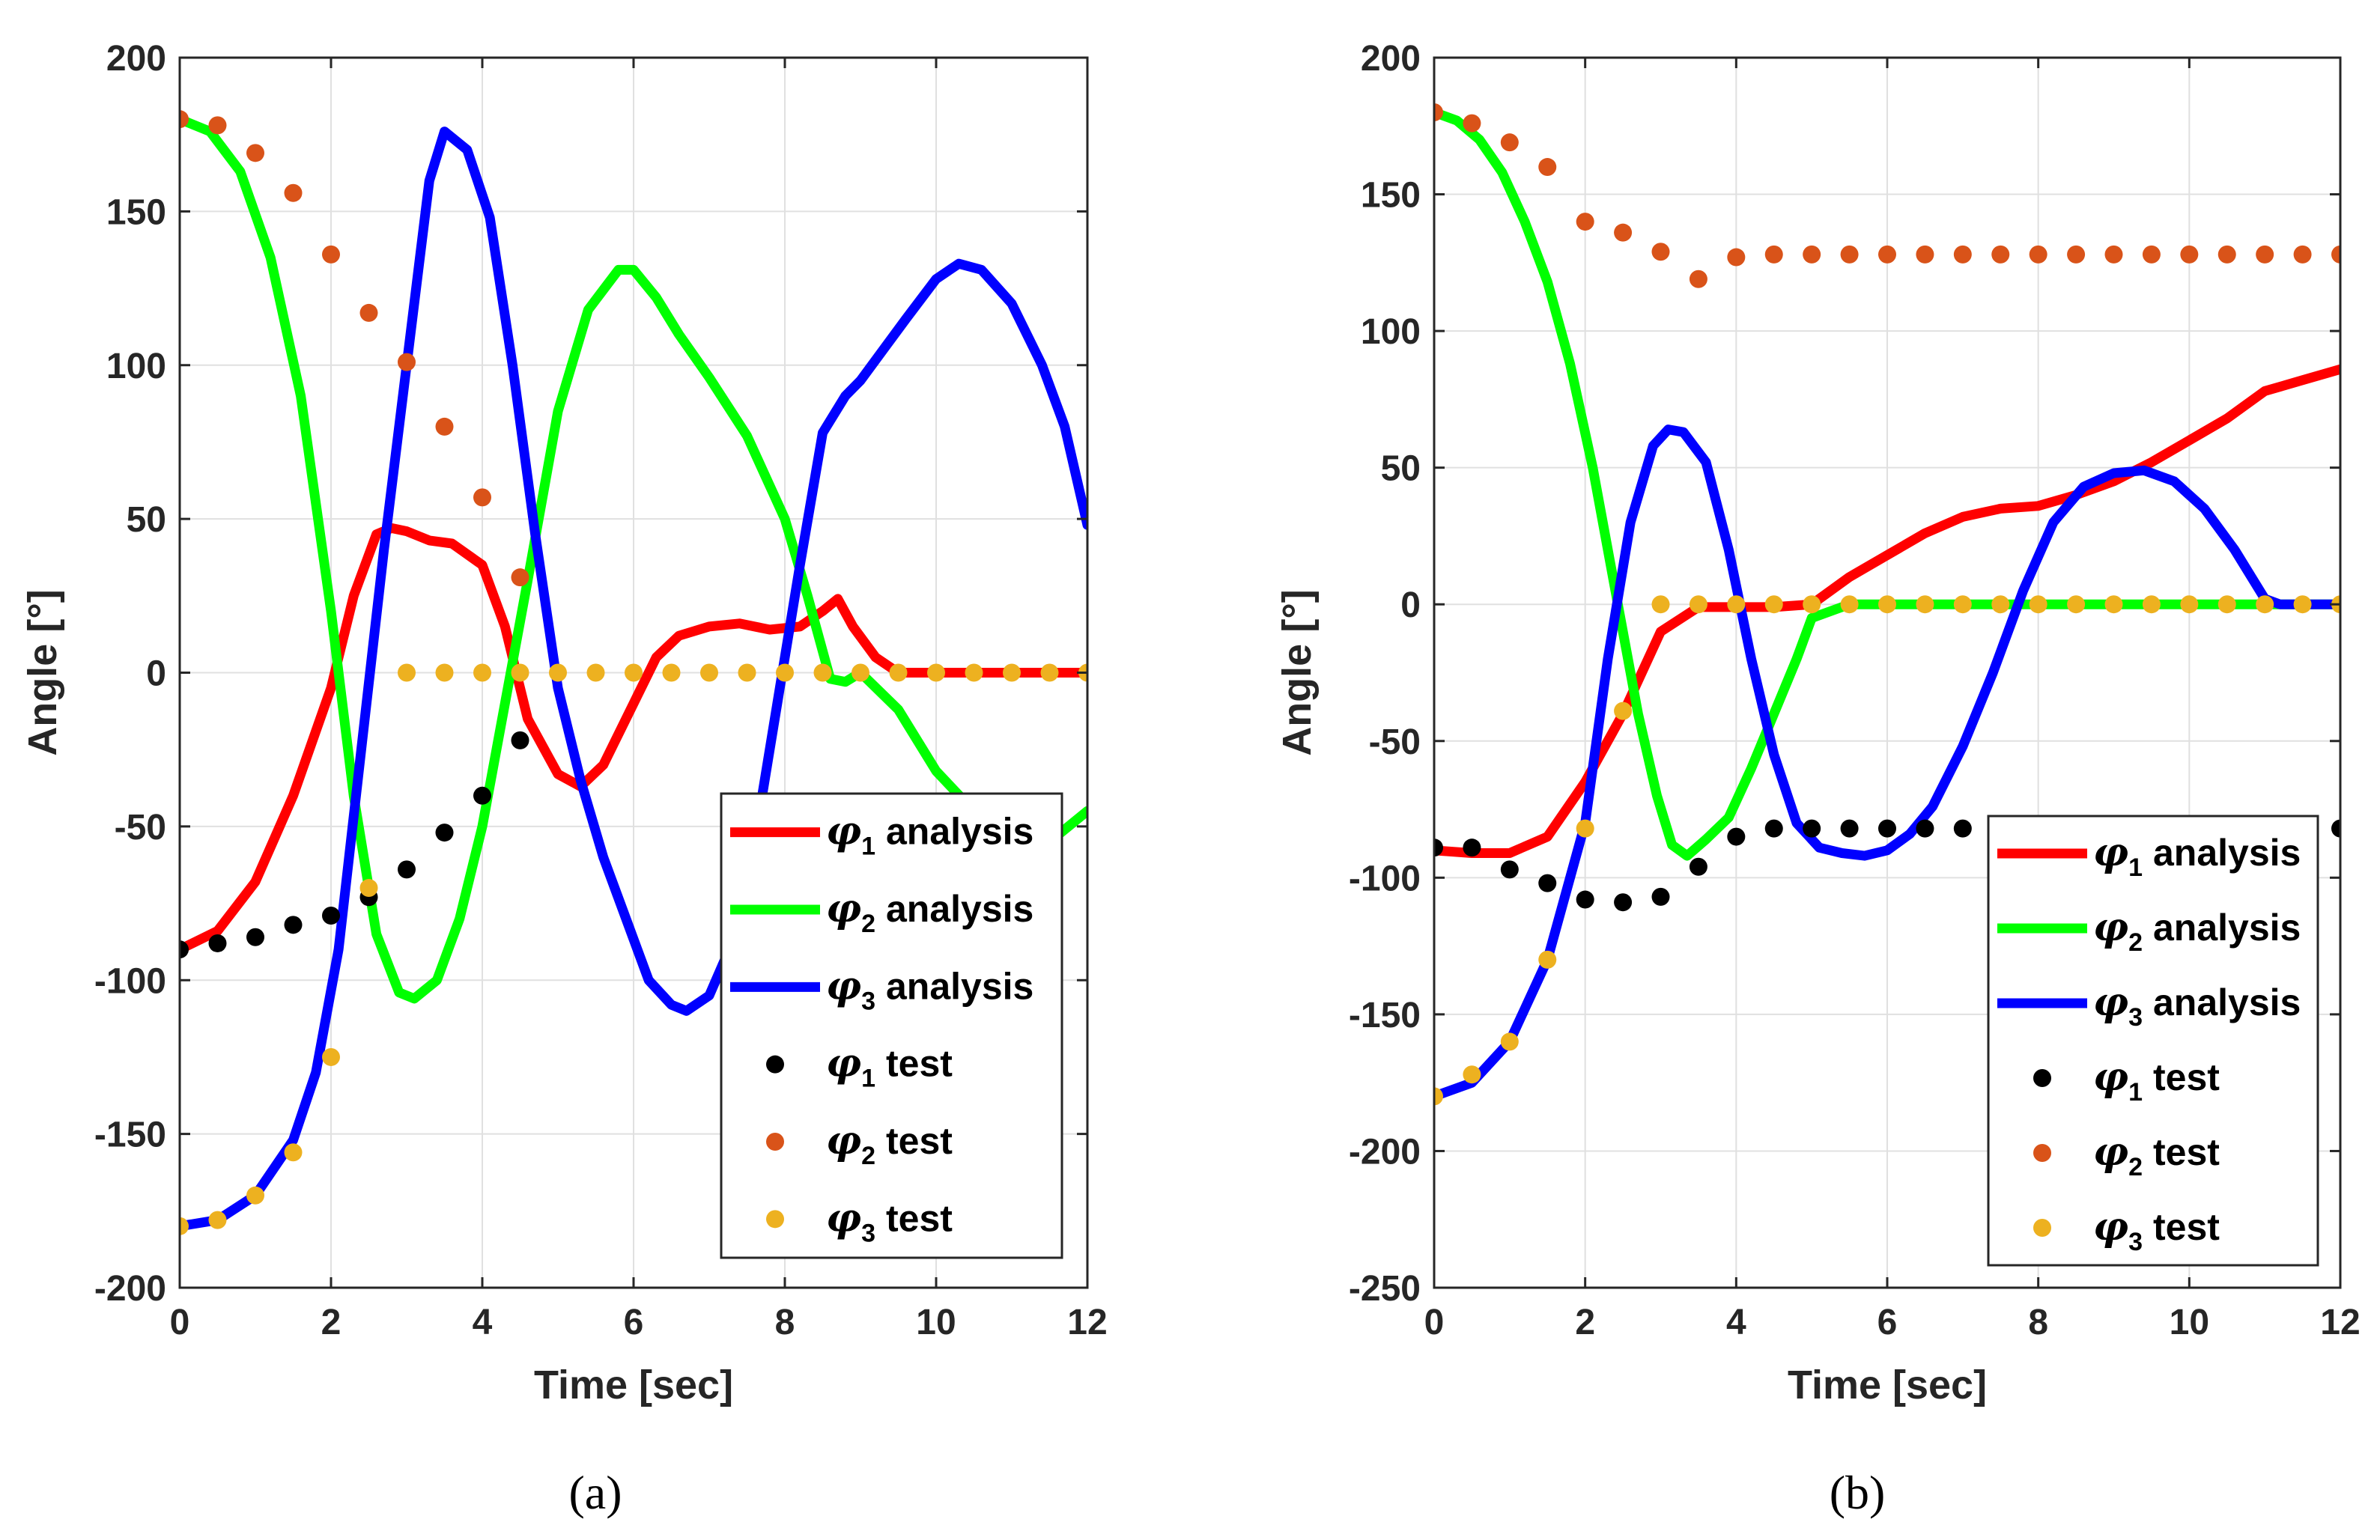  I want to click on x-tick-label: 2, so click(331, 1322).